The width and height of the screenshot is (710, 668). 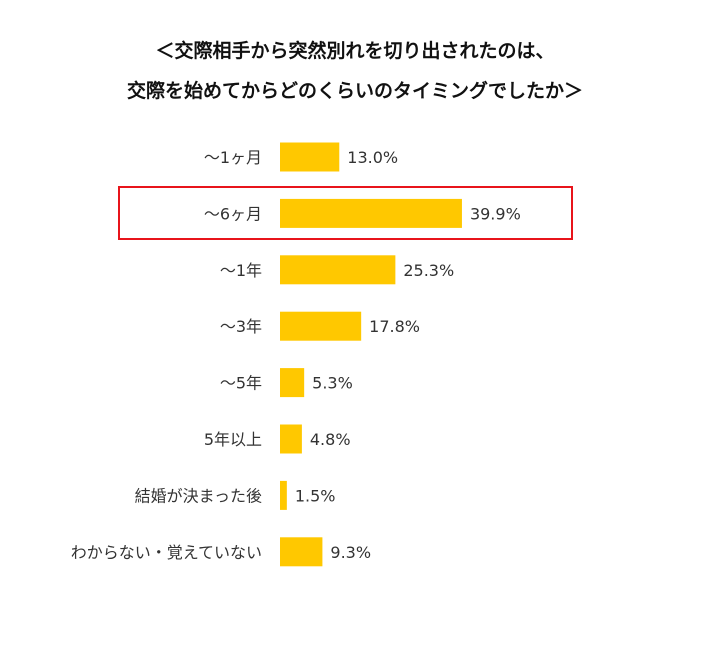 What do you see at coordinates (332, 383) in the screenshot?
I see `value-label: 5.3%` at bounding box center [332, 383].